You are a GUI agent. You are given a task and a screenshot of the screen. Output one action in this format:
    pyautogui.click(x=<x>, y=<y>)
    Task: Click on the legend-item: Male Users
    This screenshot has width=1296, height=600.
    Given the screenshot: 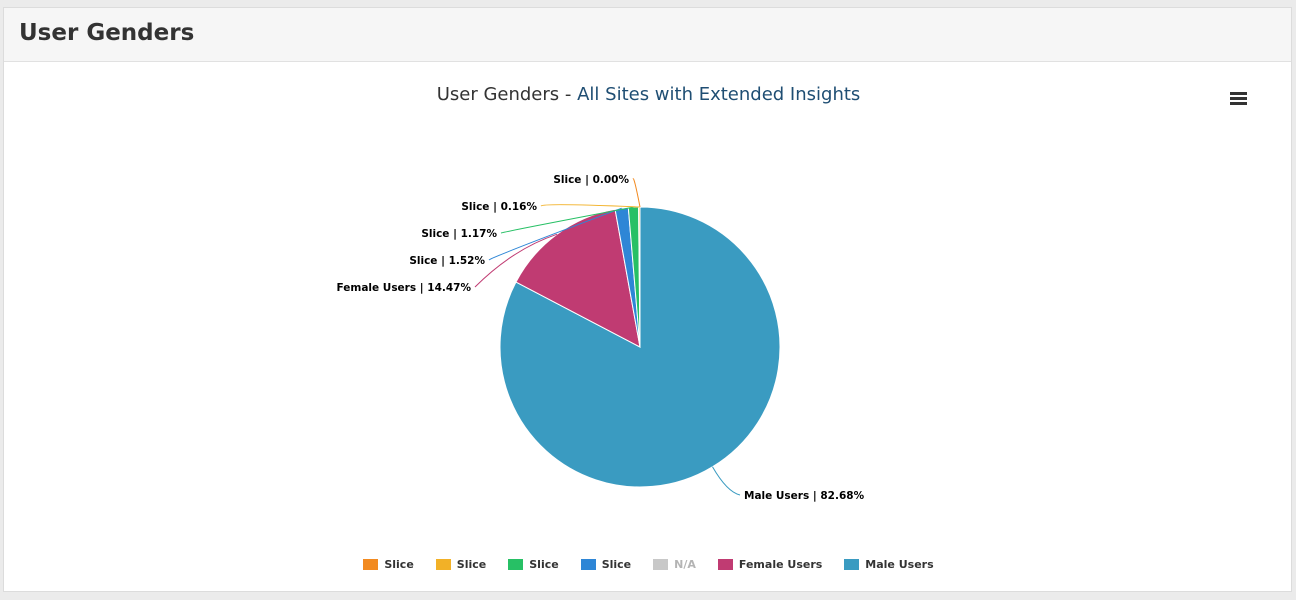 What is the action you would take?
    pyautogui.click(x=889, y=564)
    